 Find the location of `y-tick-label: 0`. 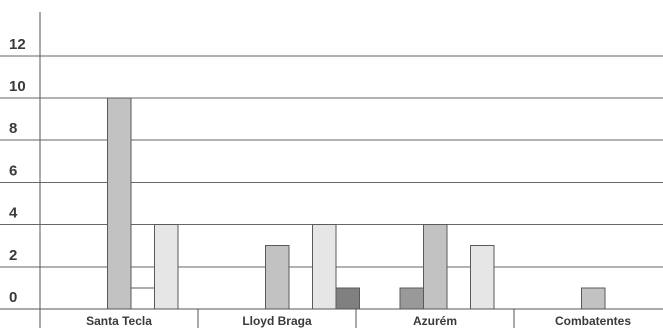

y-tick-label: 0 is located at coordinates (13, 297).